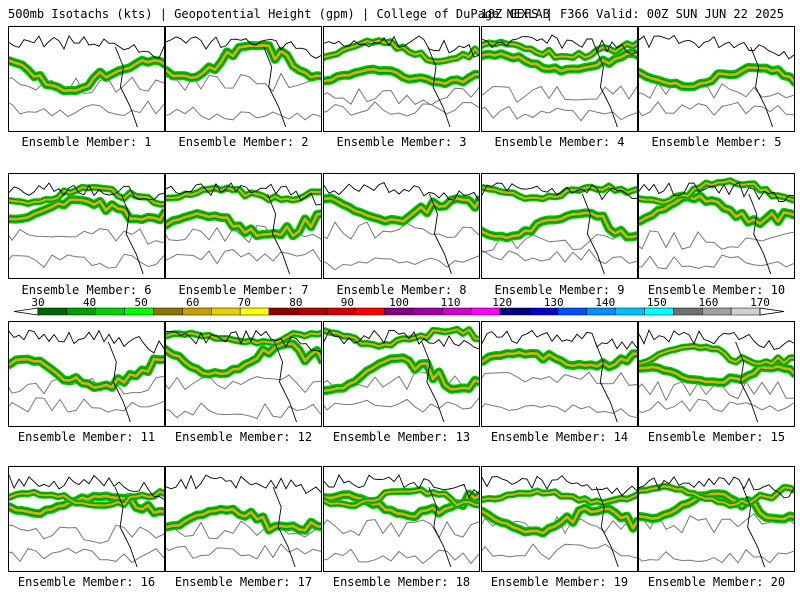  I want to click on colorbar-left-arrow, so click(26, 311).